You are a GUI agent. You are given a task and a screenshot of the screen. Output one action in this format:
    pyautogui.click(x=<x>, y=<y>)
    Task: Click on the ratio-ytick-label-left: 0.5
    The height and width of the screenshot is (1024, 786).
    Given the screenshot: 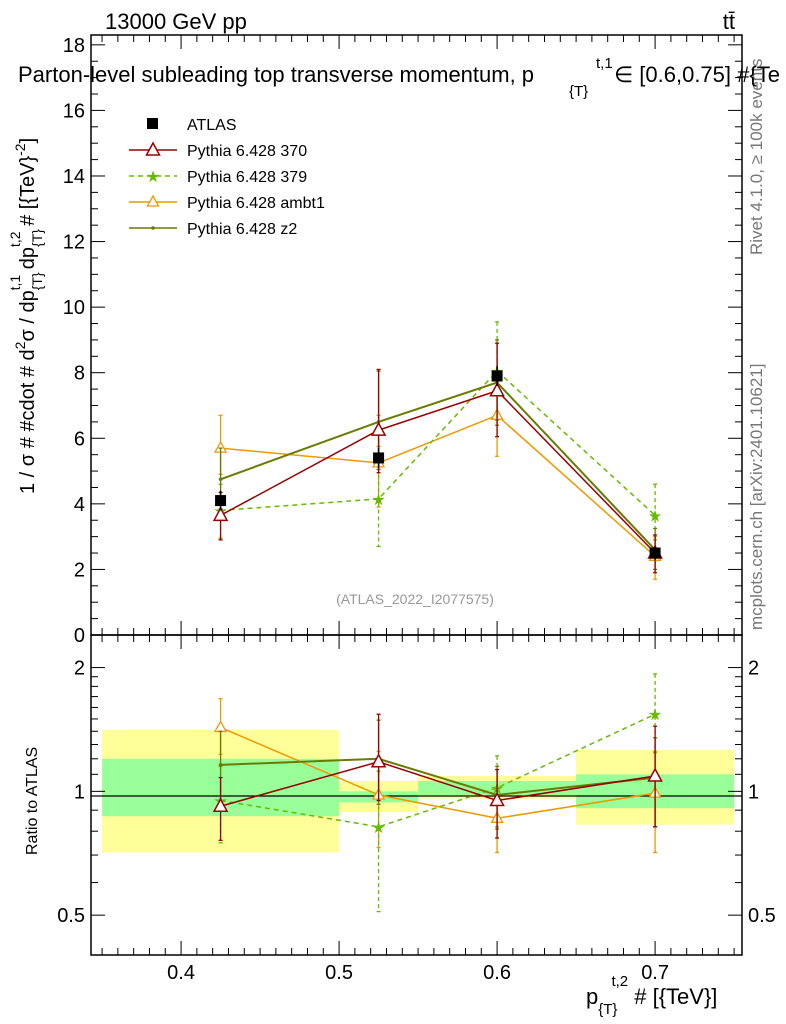 What is the action you would take?
    pyautogui.click(x=71, y=916)
    